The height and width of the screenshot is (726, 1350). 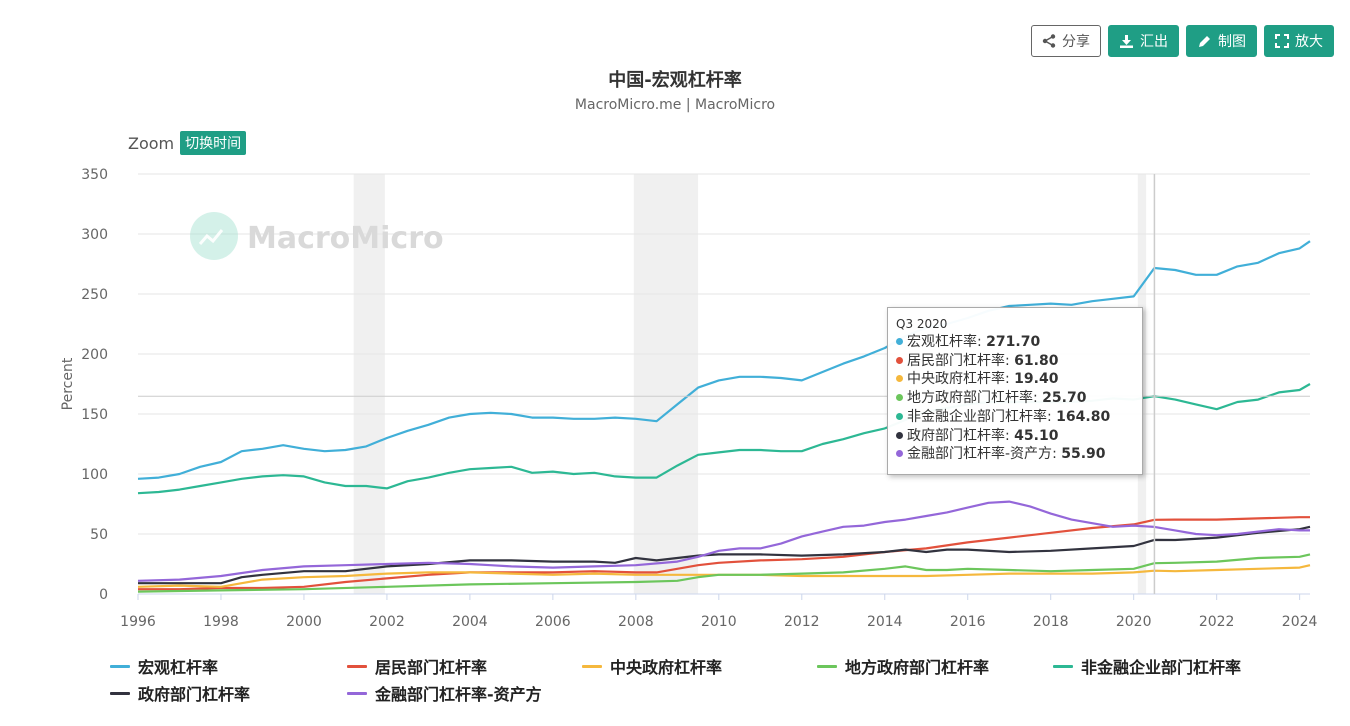 I want to click on toolbar: 分享 汇出 制图 放大, so click(x=1182, y=41).